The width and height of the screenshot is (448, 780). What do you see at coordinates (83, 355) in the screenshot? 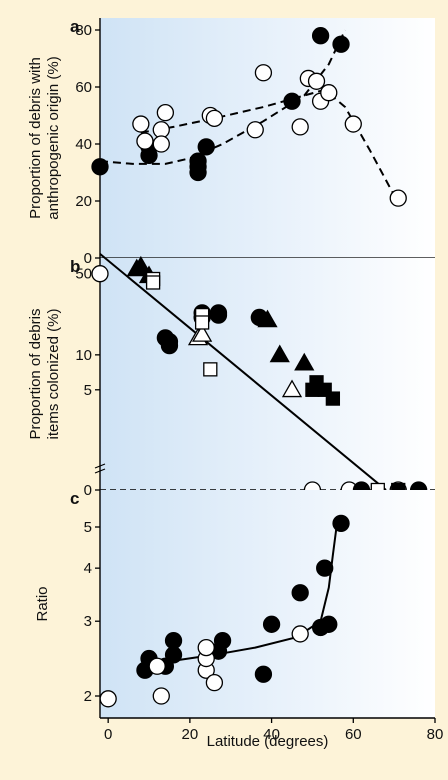
I see `y-tick-label: 10` at bounding box center [83, 355].